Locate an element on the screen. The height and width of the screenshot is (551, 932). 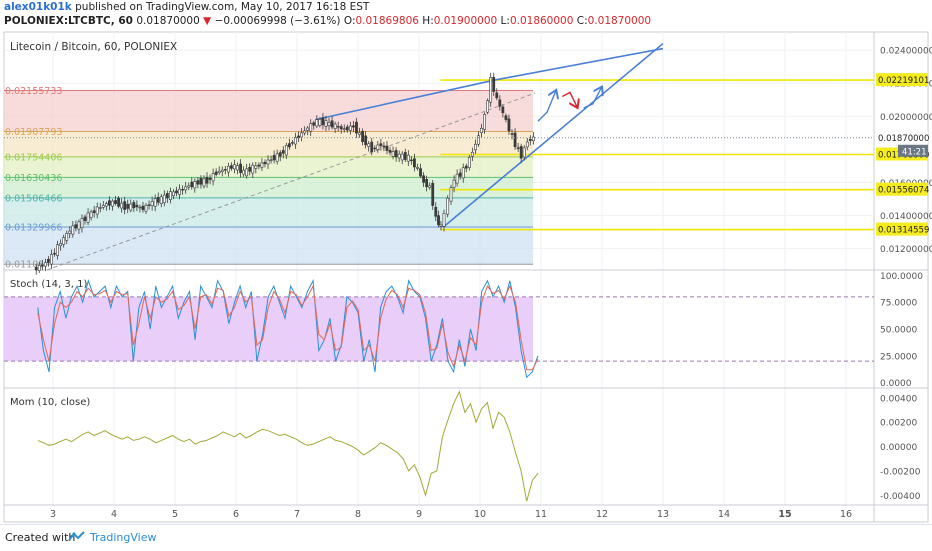
created-with-text: Created with is located at coordinates (40, 537).